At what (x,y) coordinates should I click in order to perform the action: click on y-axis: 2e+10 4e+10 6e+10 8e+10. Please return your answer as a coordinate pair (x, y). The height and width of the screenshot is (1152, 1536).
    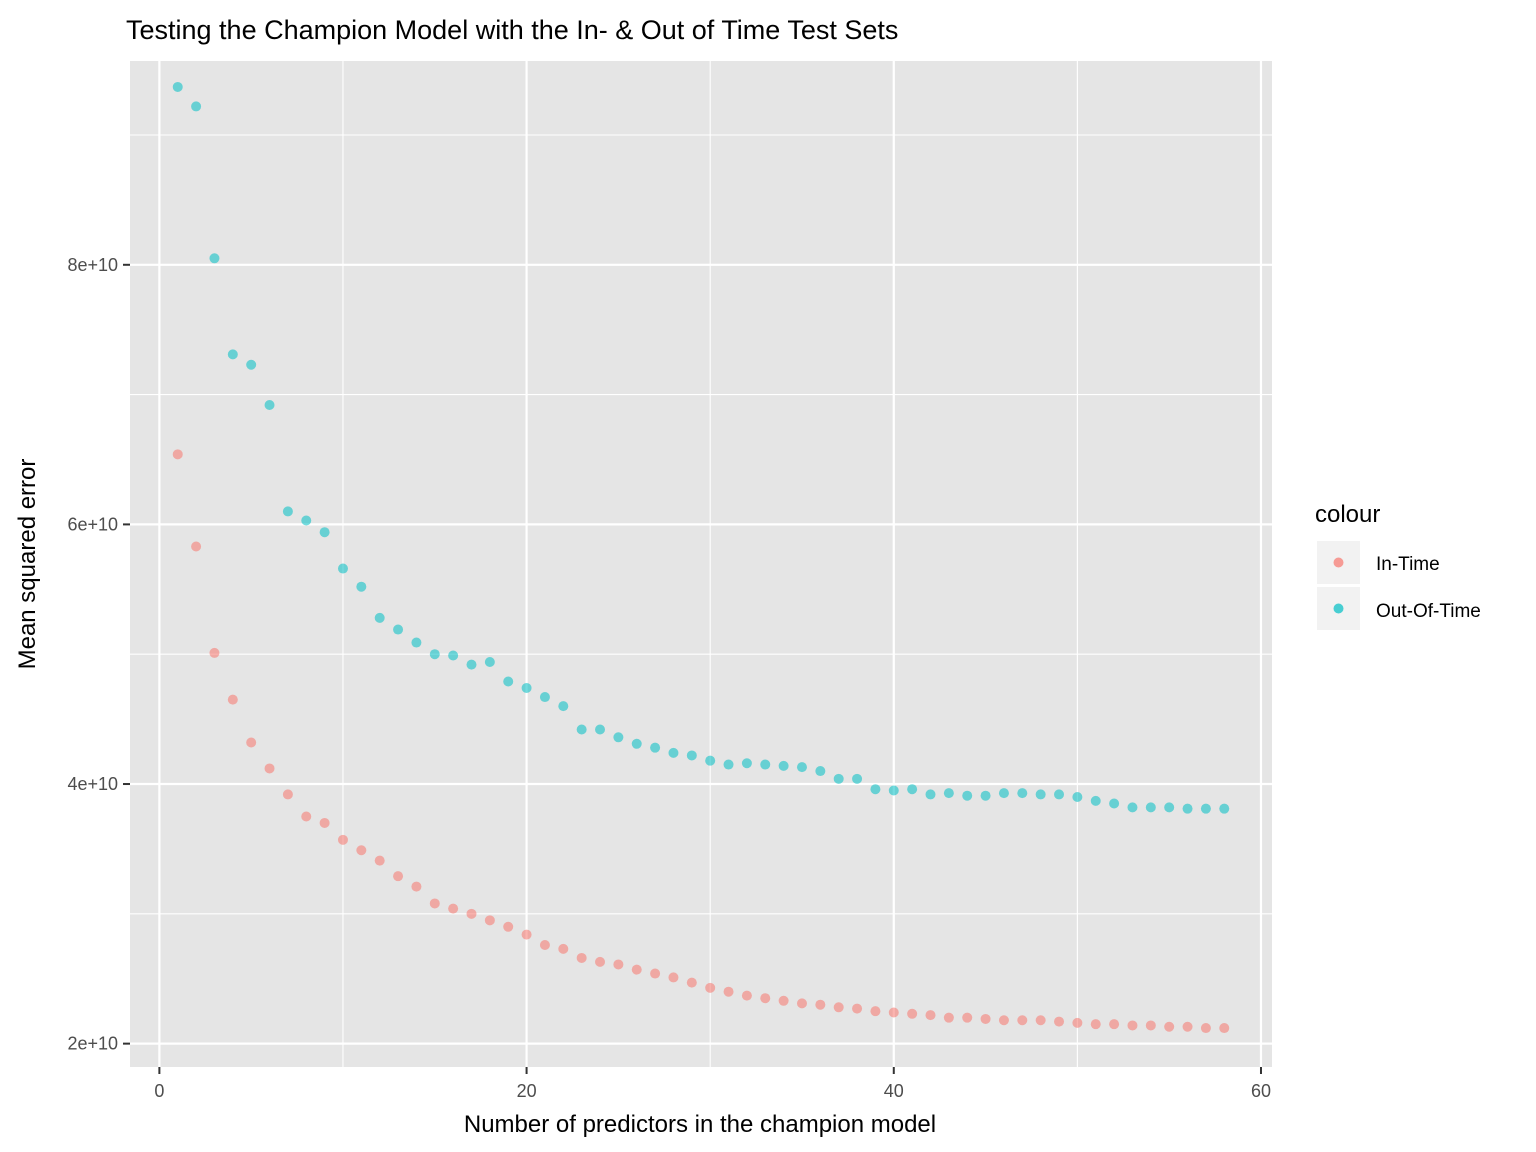
    Looking at the image, I should click on (98, 654).